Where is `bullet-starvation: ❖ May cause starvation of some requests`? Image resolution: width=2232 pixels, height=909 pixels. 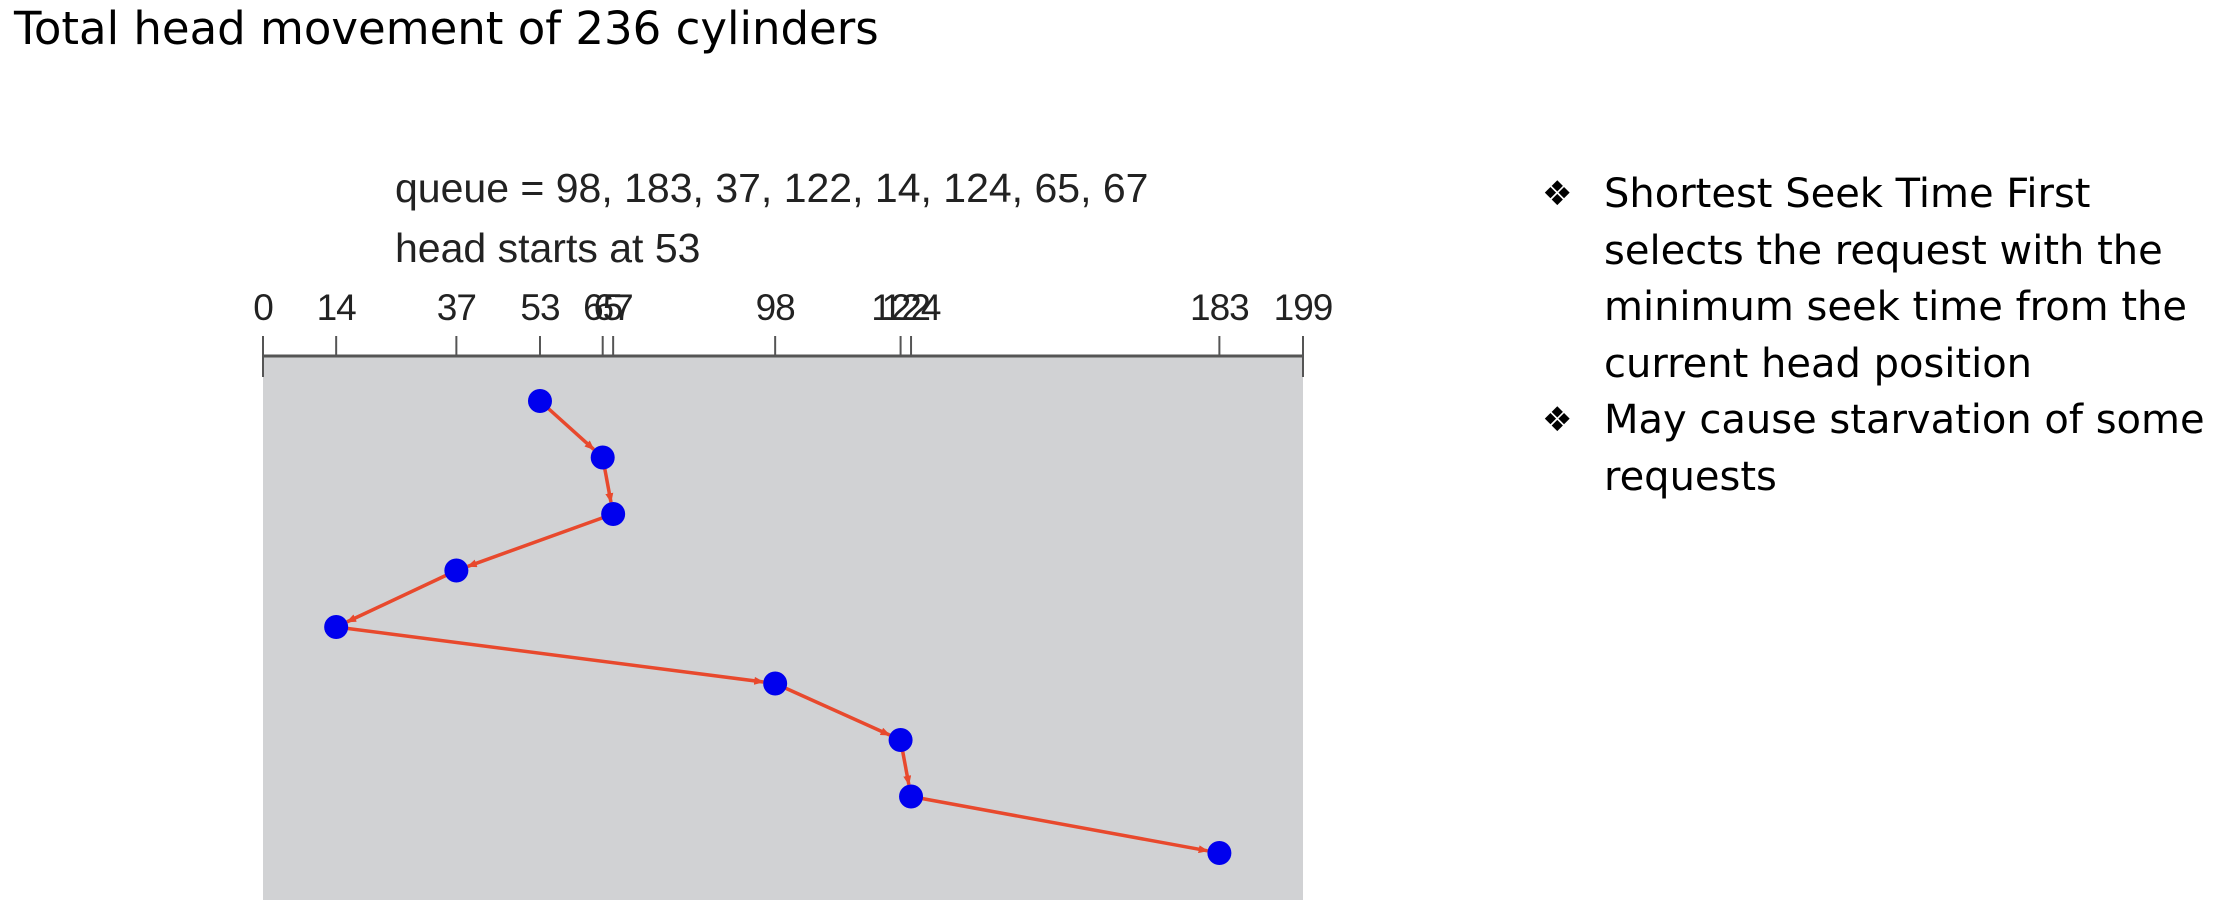 bullet-starvation: ❖ May cause starvation of some requests is located at coordinates (1887, 448).